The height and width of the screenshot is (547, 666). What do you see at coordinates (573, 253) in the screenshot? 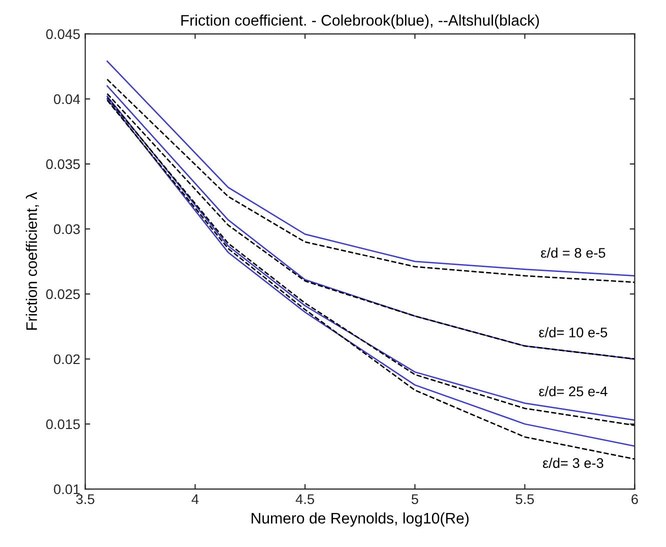
I see `series-label: ε/d = 8 e-5` at bounding box center [573, 253].